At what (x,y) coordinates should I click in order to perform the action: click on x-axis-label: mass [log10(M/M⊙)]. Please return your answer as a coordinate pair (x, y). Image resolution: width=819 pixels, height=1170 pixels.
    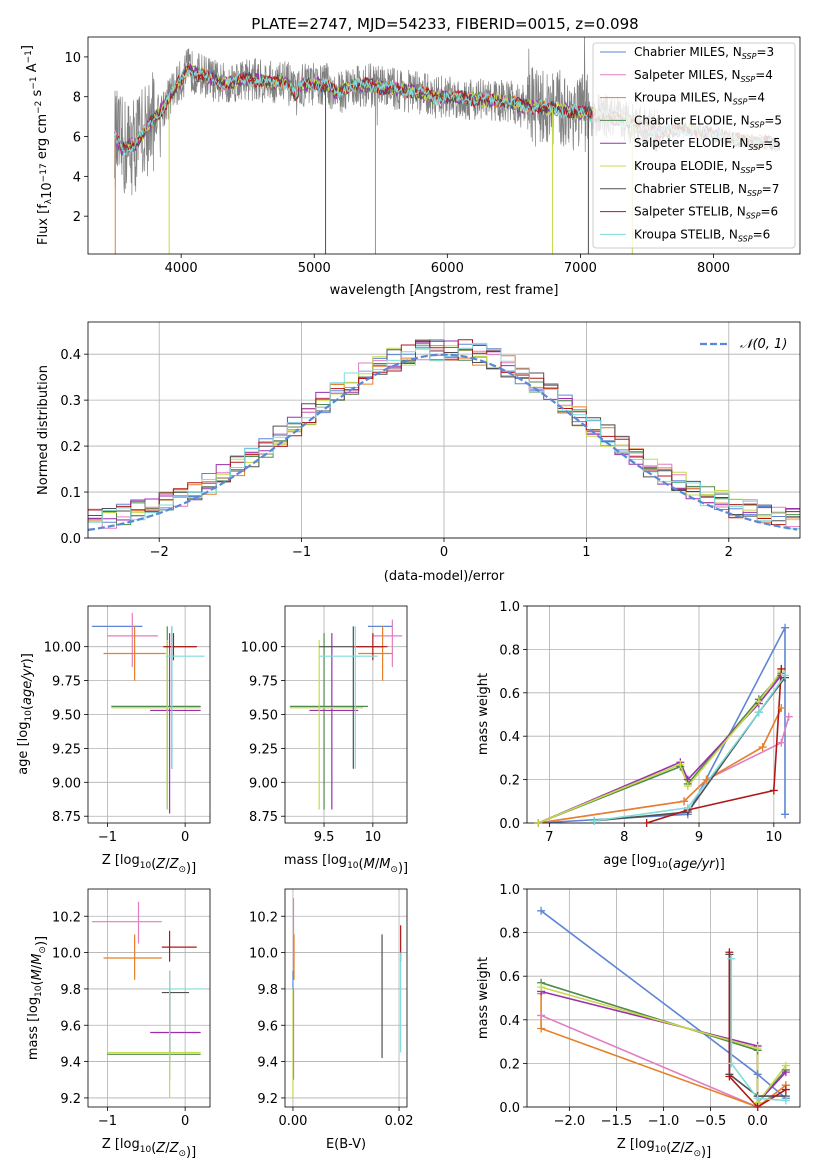
    Looking at the image, I should click on (346, 864).